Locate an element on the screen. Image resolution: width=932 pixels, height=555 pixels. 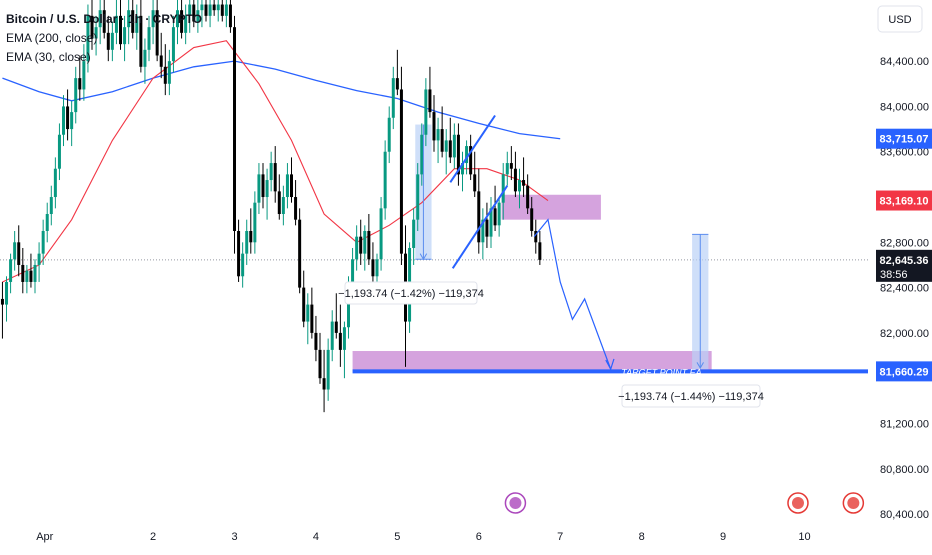
channel-lower-line is located at coordinates (480, 227).